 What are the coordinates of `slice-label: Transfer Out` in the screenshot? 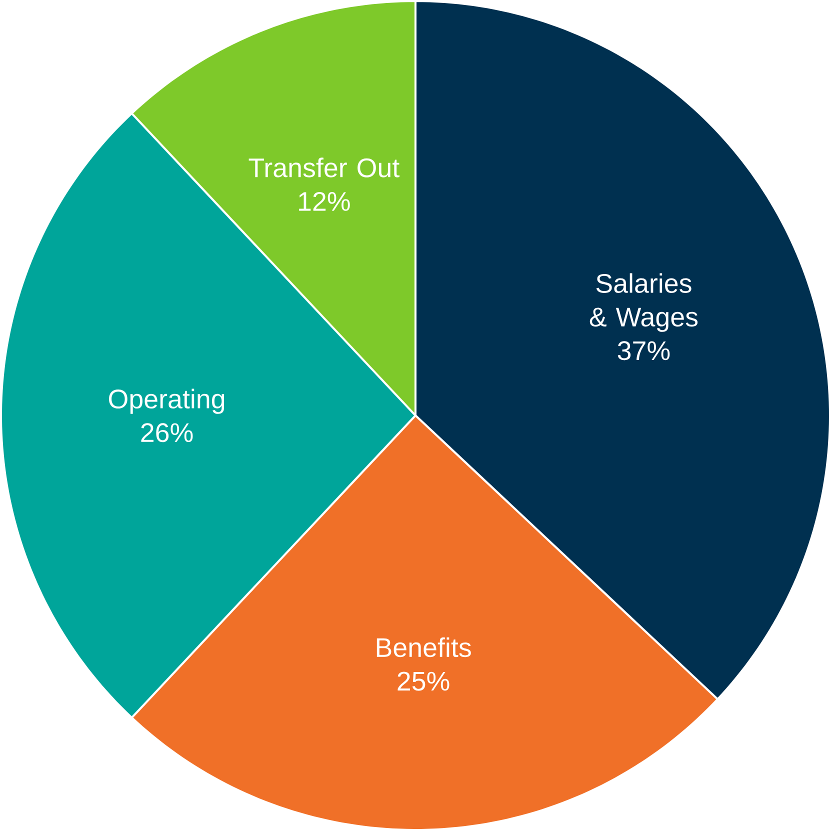 It's located at (324, 168).